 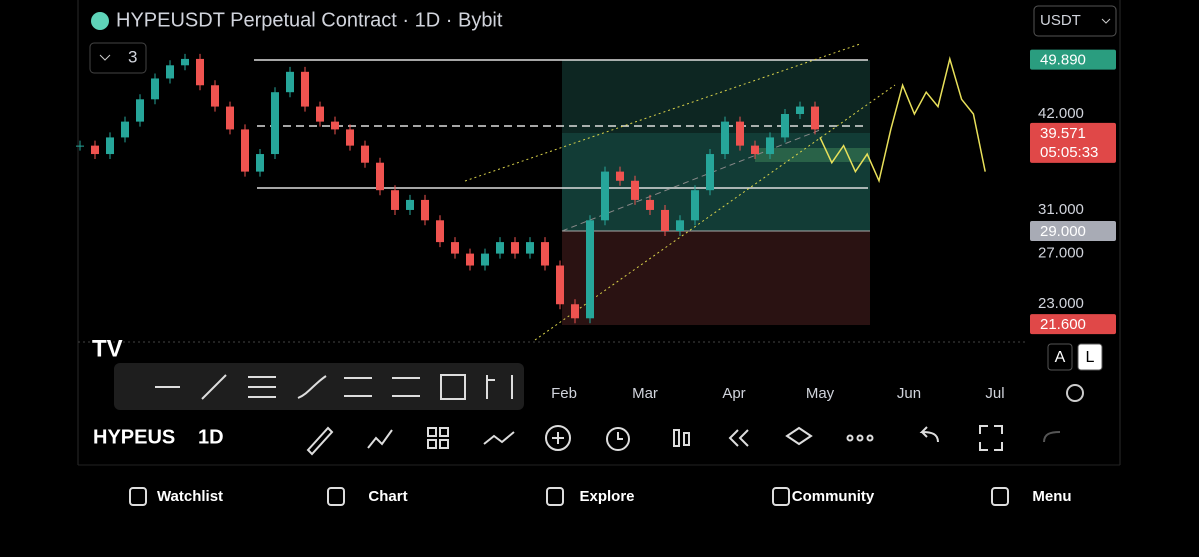 What do you see at coordinates (994, 393) in the screenshot?
I see `x-tick-label: Jul` at bounding box center [994, 393].